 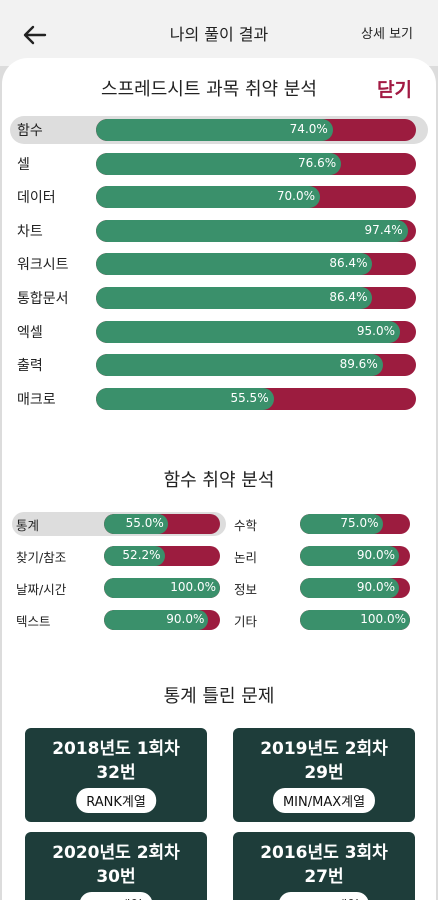 I want to click on function-row: 통계 55.0%, so click(x=119, y=524).